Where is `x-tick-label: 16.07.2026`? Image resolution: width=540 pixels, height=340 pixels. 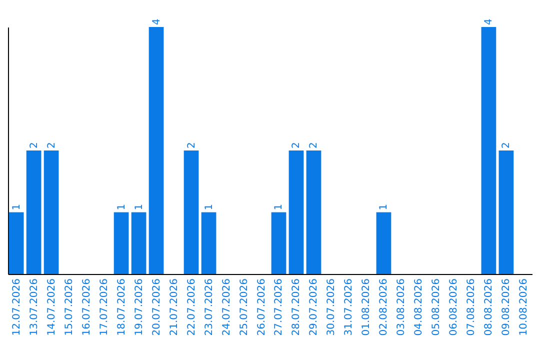
x-tick-label: 16.07.2026 is located at coordinates (86, 307).